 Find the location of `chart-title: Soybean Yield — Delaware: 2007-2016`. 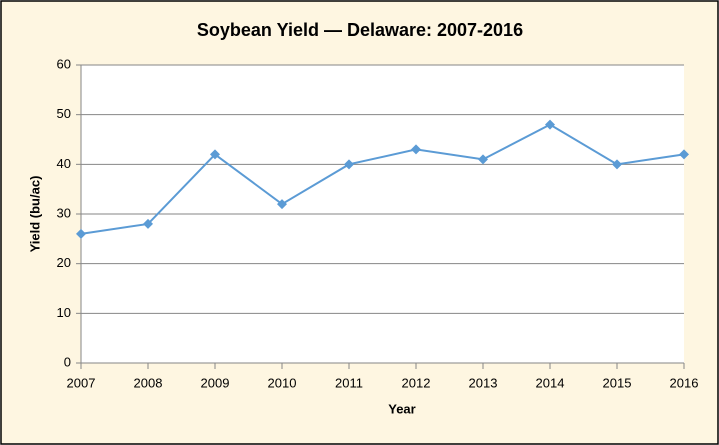

chart-title: Soybean Yield — Delaware: 2007-2016 is located at coordinates (360, 30).